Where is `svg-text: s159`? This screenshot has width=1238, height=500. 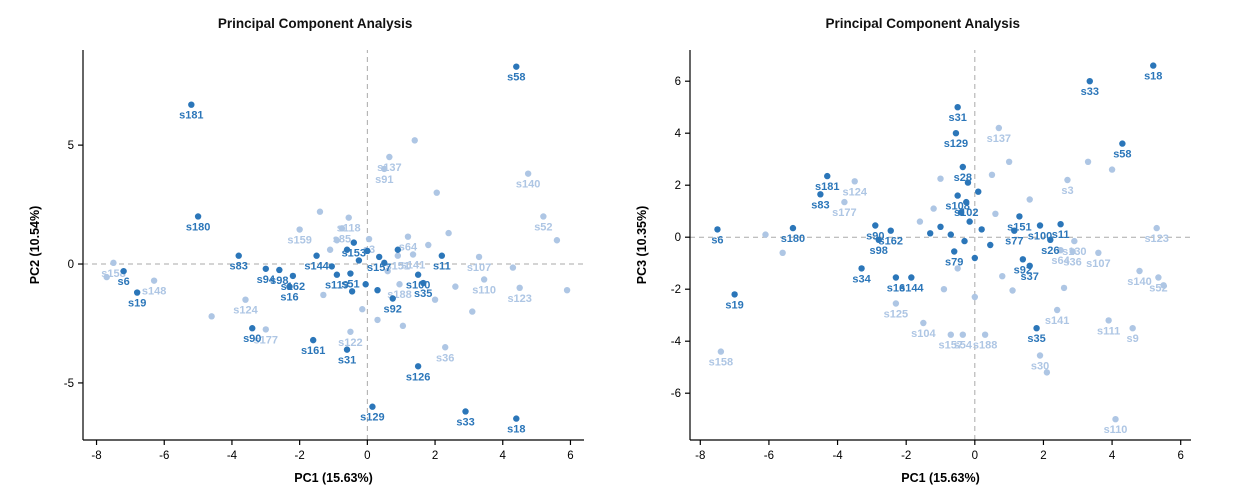 svg-text: s159 is located at coordinates (299, 241).